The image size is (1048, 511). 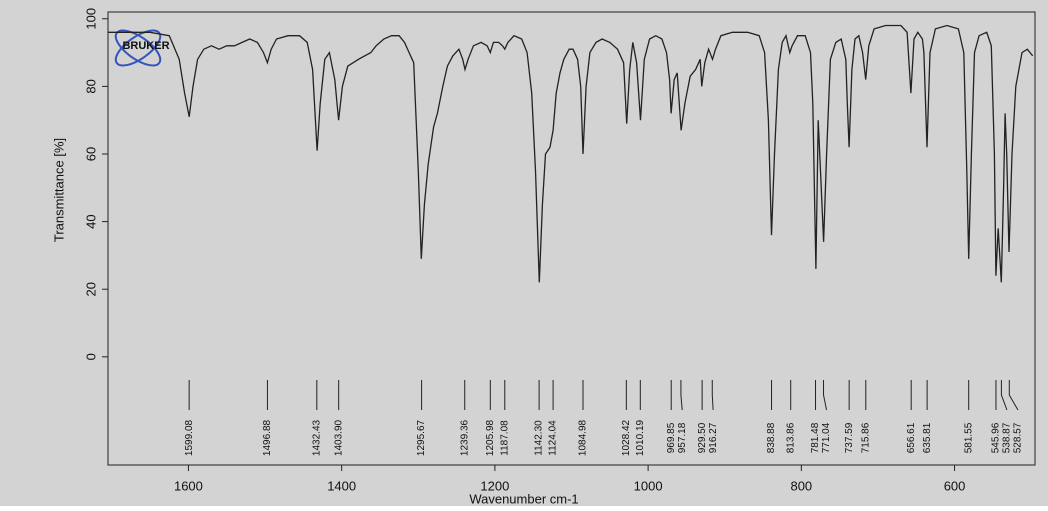 What do you see at coordinates (713, 437) in the screenshot?
I see `peak-label: 916.27` at bounding box center [713, 437].